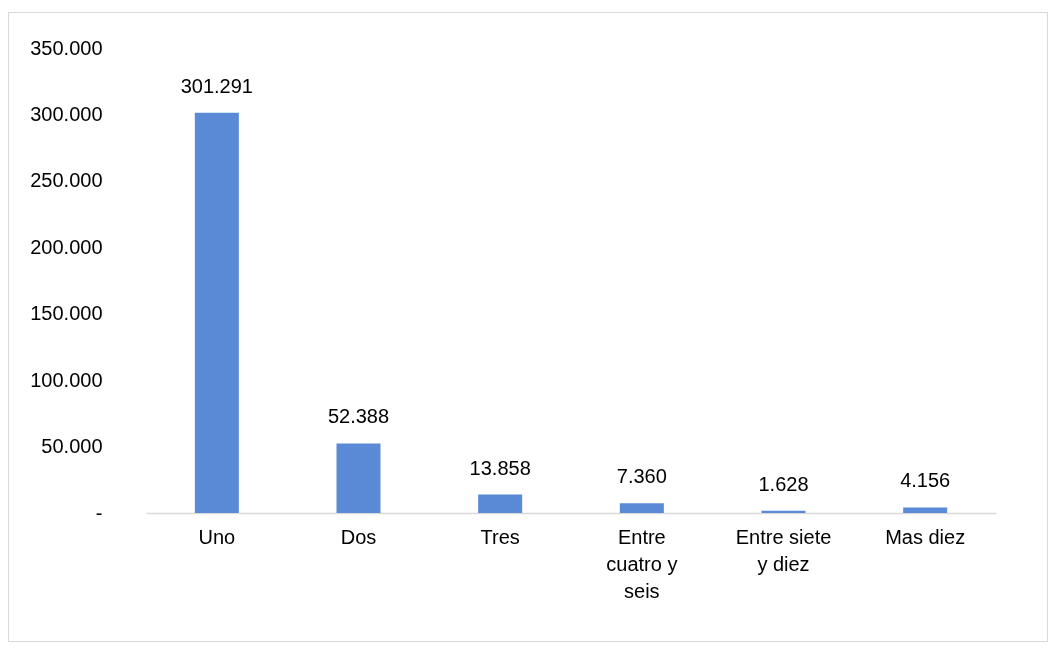 Image resolution: width=1059 pixels, height=649 pixels. I want to click on data-label: 4.156, so click(925, 480).